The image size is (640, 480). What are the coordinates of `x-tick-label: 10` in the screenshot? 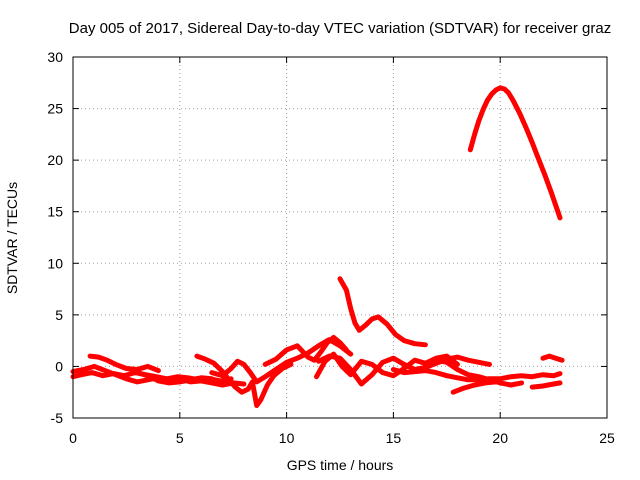 It's located at (287, 438).